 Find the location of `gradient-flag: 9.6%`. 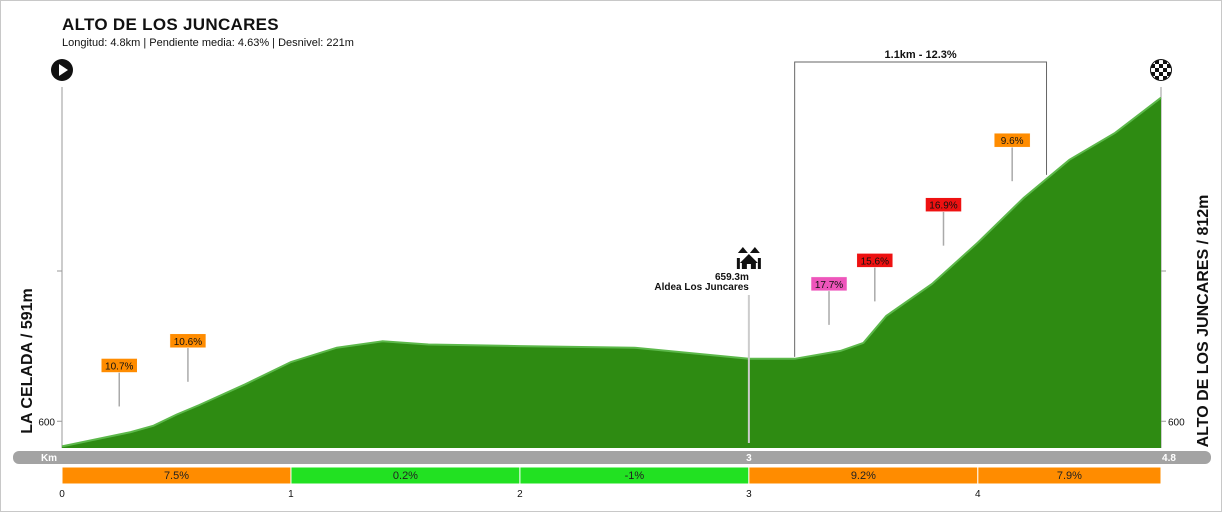

gradient-flag: 9.6% is located at coordinates (1012, 157).